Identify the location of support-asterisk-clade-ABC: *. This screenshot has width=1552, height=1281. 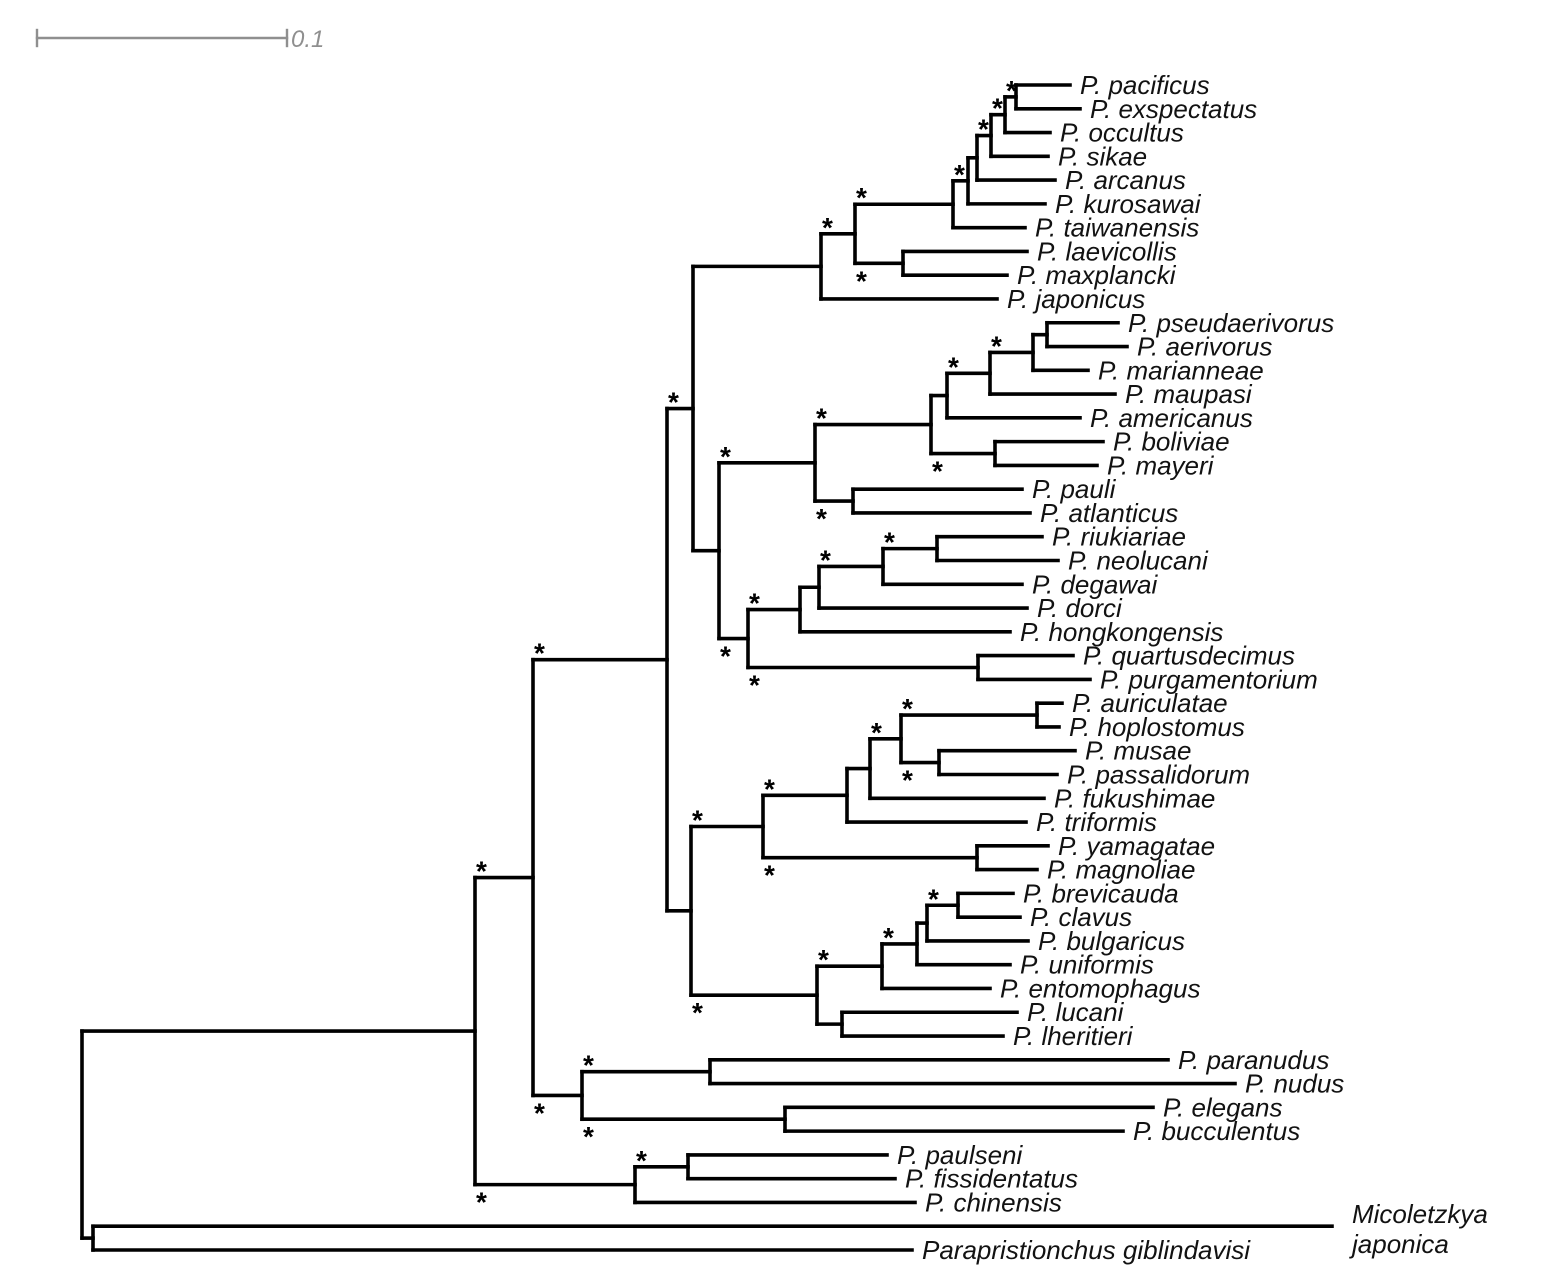
(673, 402).